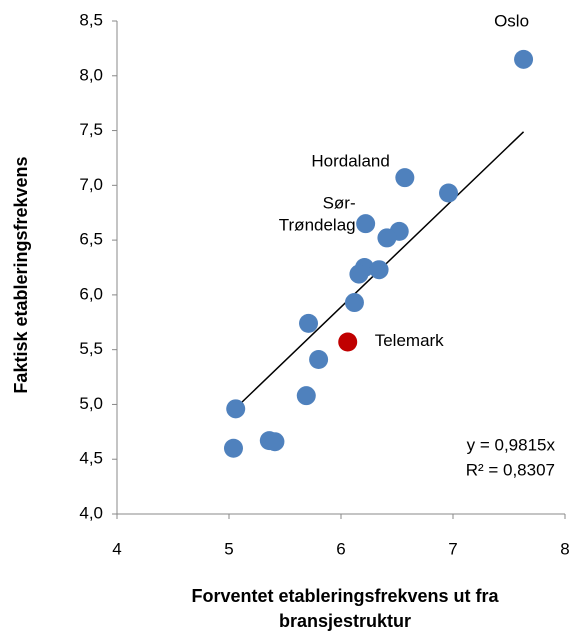 Image resolution: width=572 pixels, height=632 pixels. Describe the element at coordinates (91, 239) in the screenshot. I see `y-tick-label: 6,5` at that location.